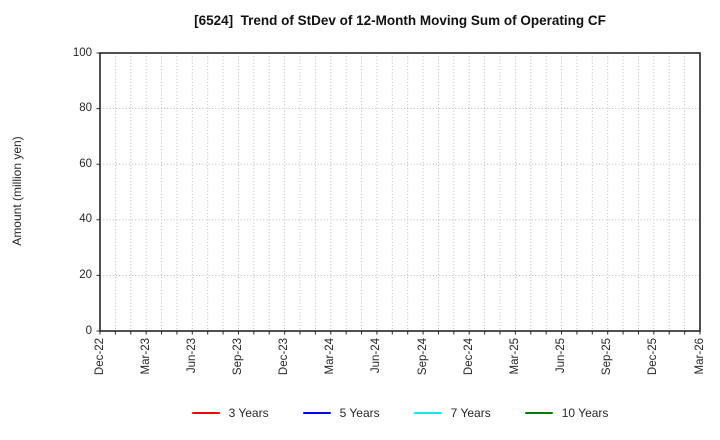 The height and width of the screenshot is (440, 720). Describe the element at coordinates (237, 357) in the screenshot. I see `x-tick-label: Sep-23` at that location.